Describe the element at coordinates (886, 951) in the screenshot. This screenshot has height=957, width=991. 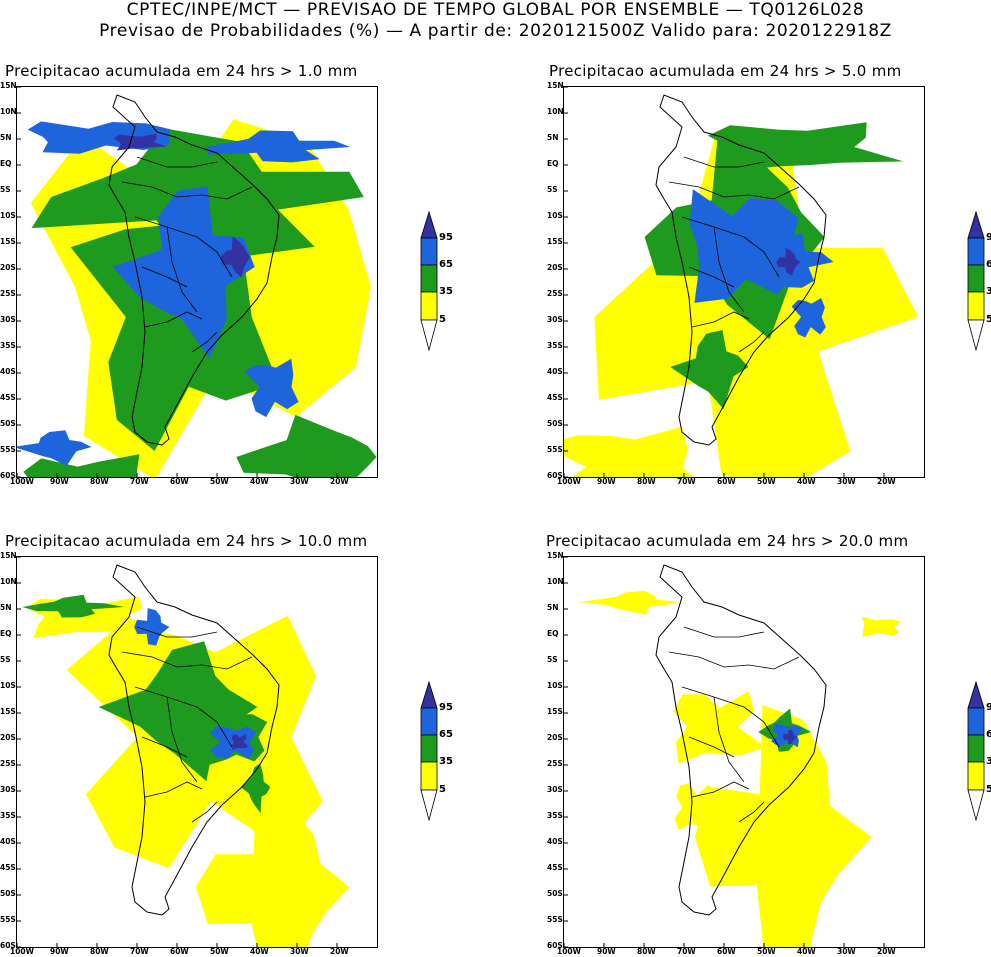
I see `lon-label: 20W` at that location.